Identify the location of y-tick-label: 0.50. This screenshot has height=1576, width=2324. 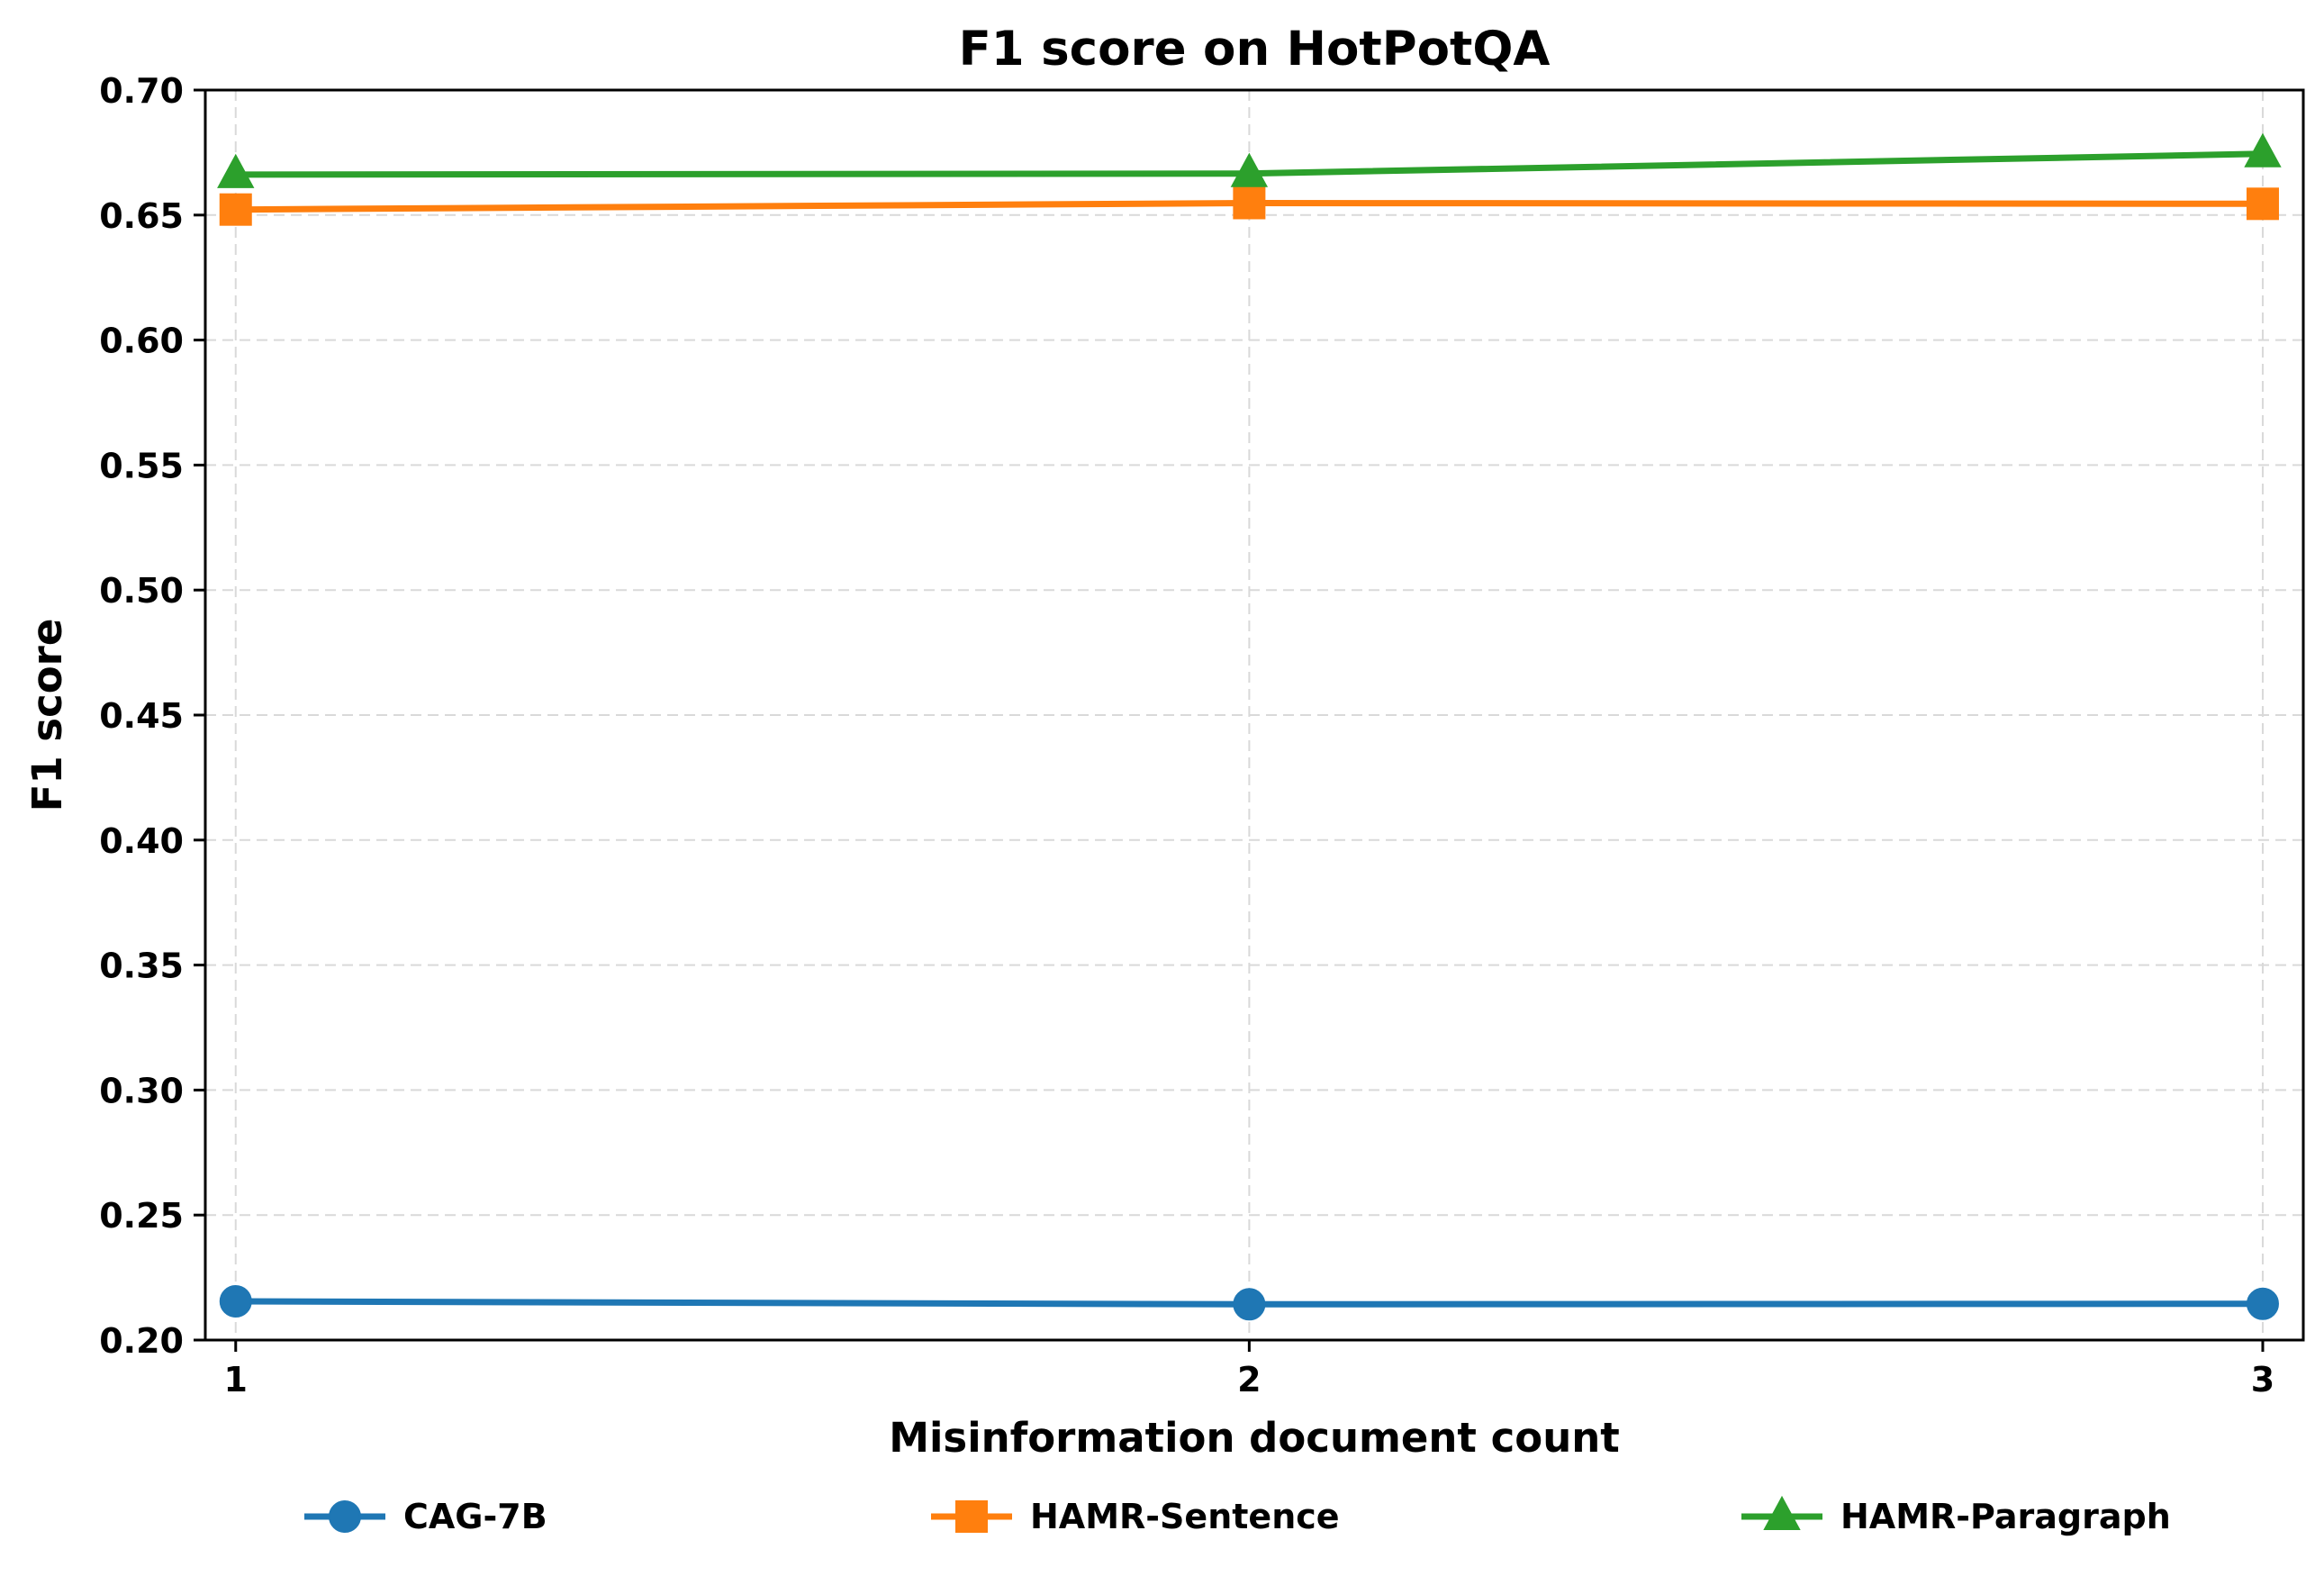
(141, 591).